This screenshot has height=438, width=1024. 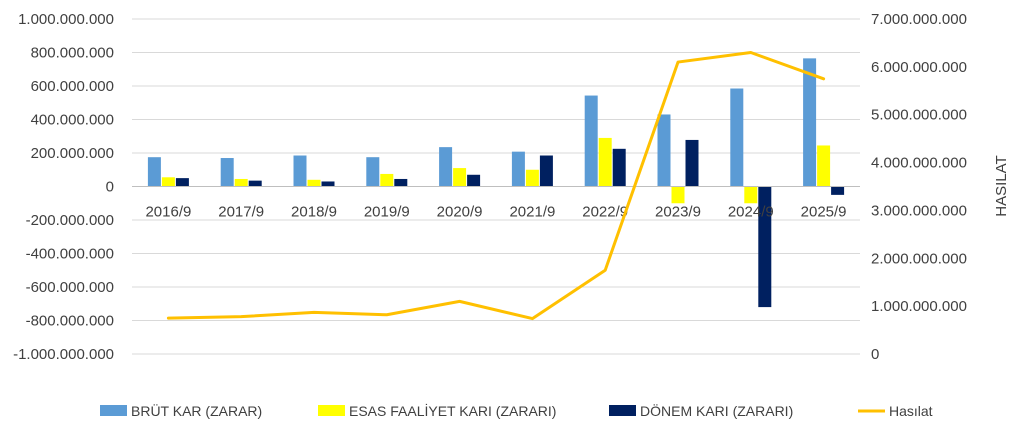 I want to click on left-tick-label: -1.000.000.000, so click(x=63, y=354).